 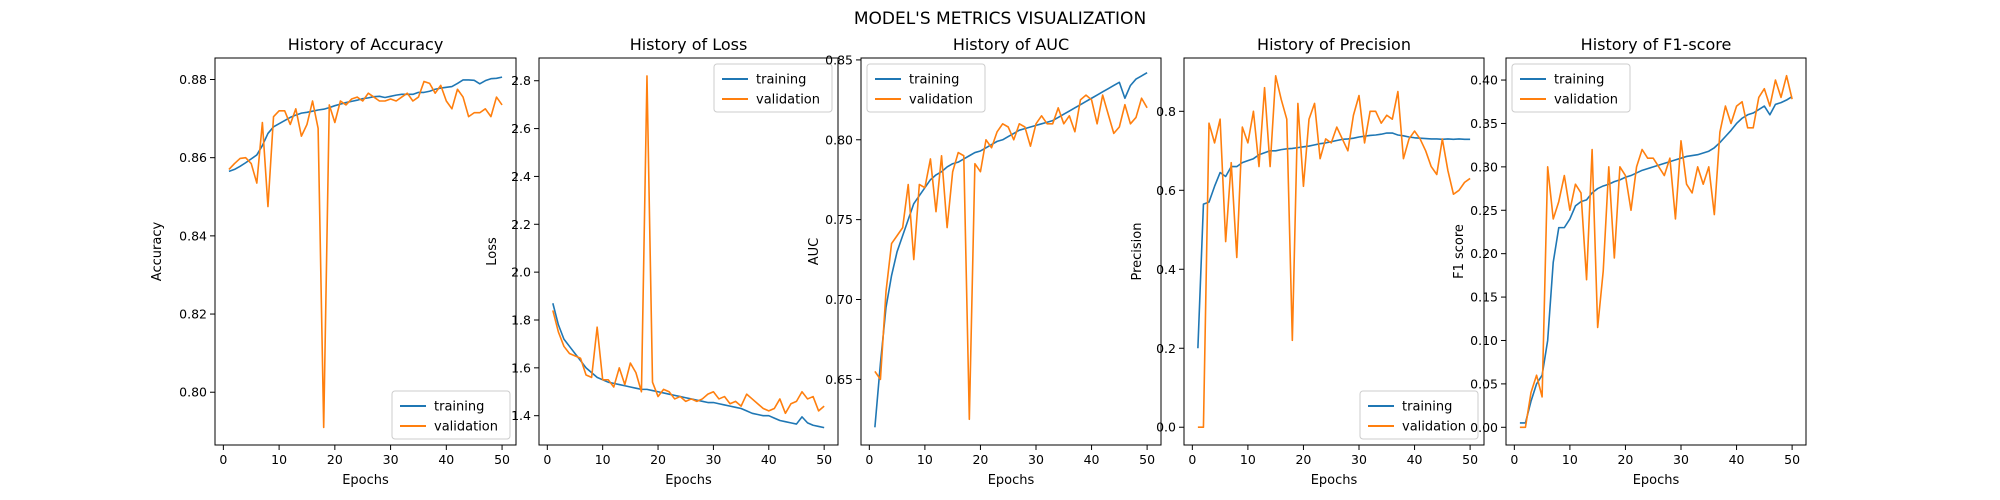 I want to click on y-tick-label: 0.25, so click(x=1484, y=210).